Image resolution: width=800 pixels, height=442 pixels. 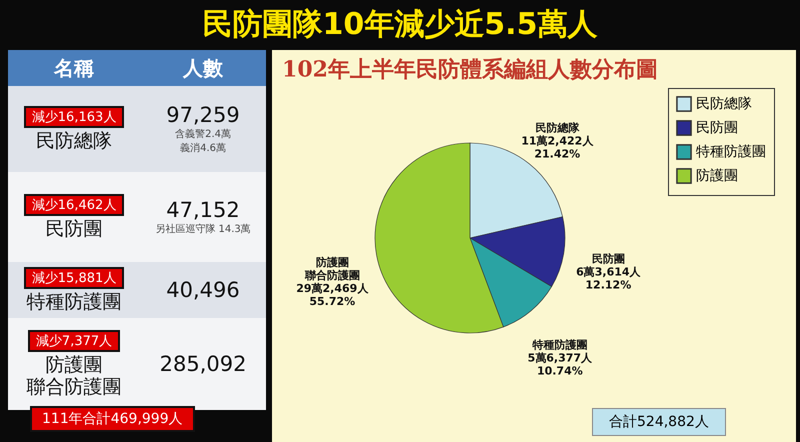 What do you see at coordinates (332, 275) in the screenshot?
I see `text: 聯合防護團` at bounding box center [332, 275].